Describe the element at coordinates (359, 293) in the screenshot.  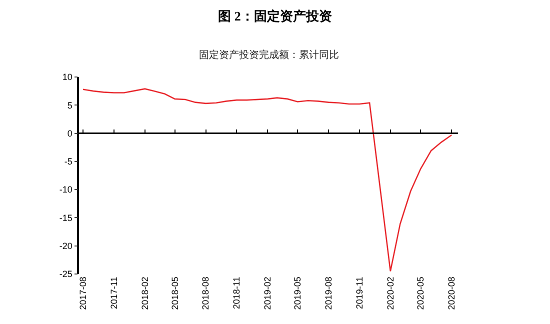
I see `x-tick-label: 2019-11` at that location.